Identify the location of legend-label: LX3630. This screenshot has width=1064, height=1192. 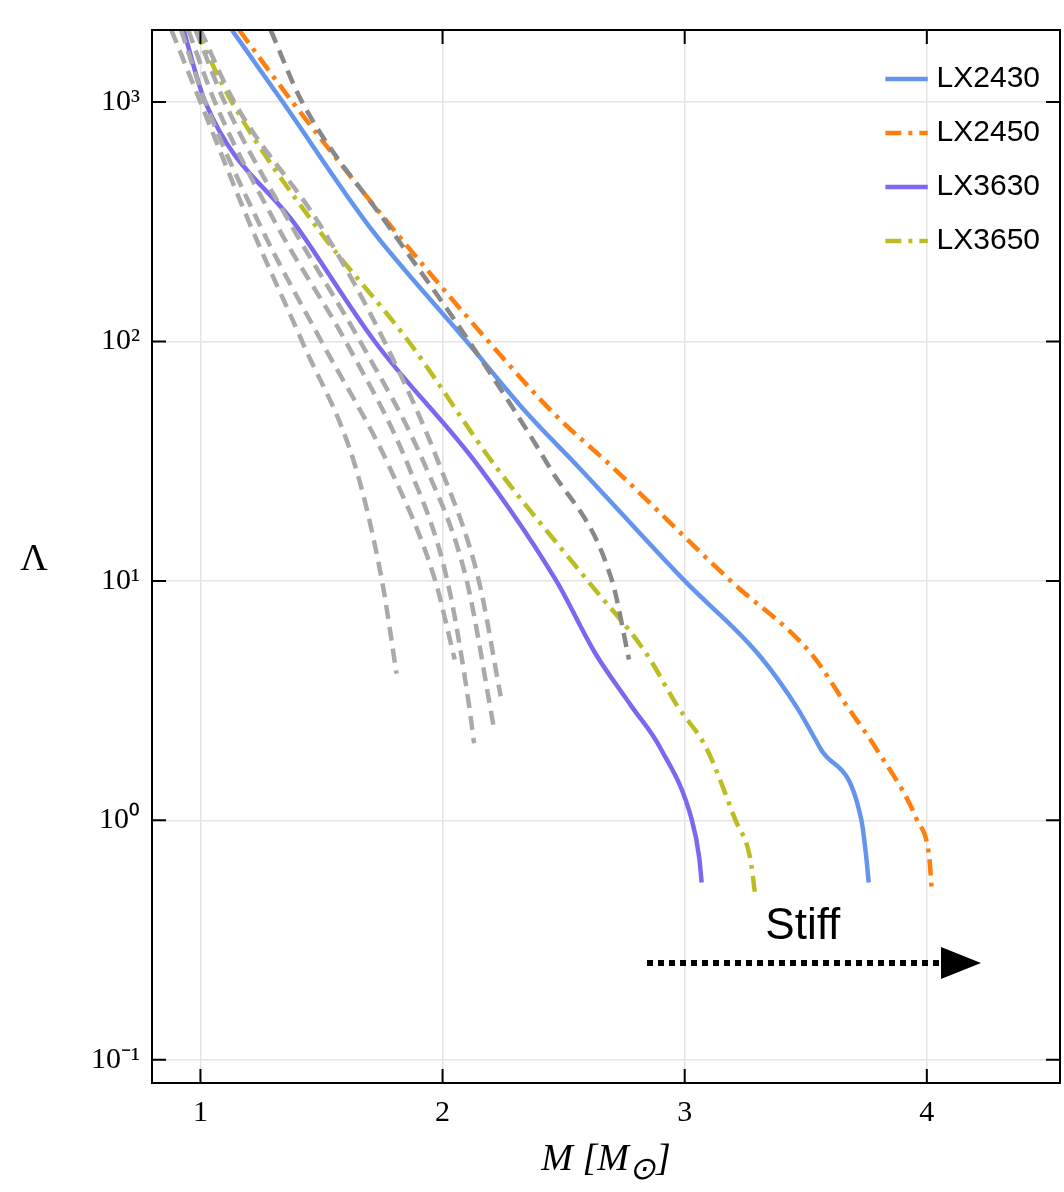
(988, 185).